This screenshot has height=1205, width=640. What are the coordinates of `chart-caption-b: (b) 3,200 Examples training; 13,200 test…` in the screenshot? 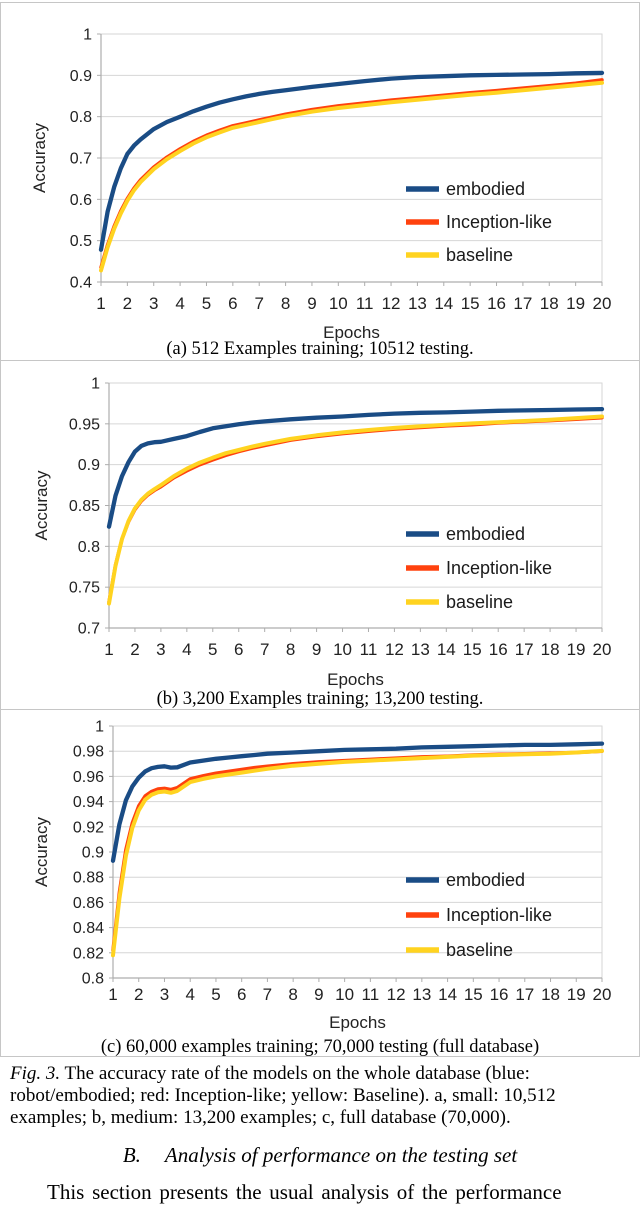 It's located at (320, 699).